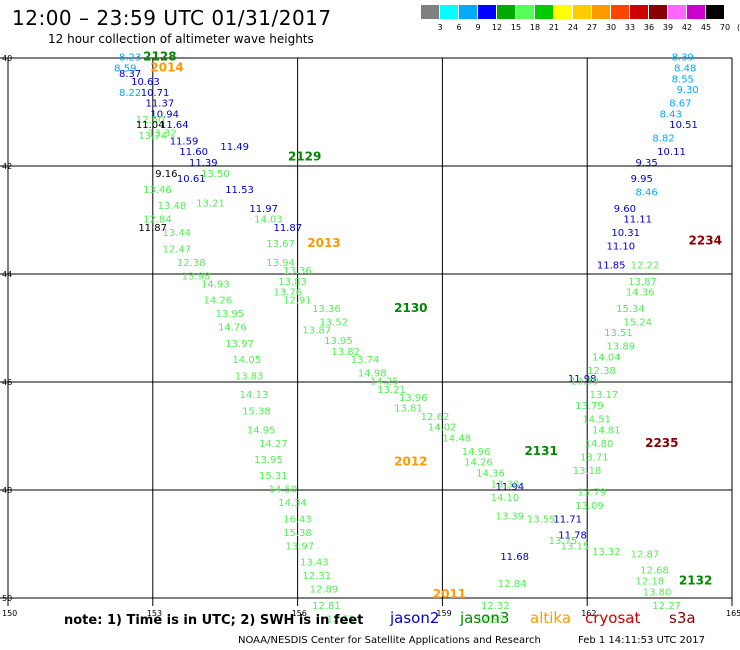  What do you see at coordinates (604, 395) in the screenshot?
I see `swh-value-label: 13.17` at bounding box center [604, 395].